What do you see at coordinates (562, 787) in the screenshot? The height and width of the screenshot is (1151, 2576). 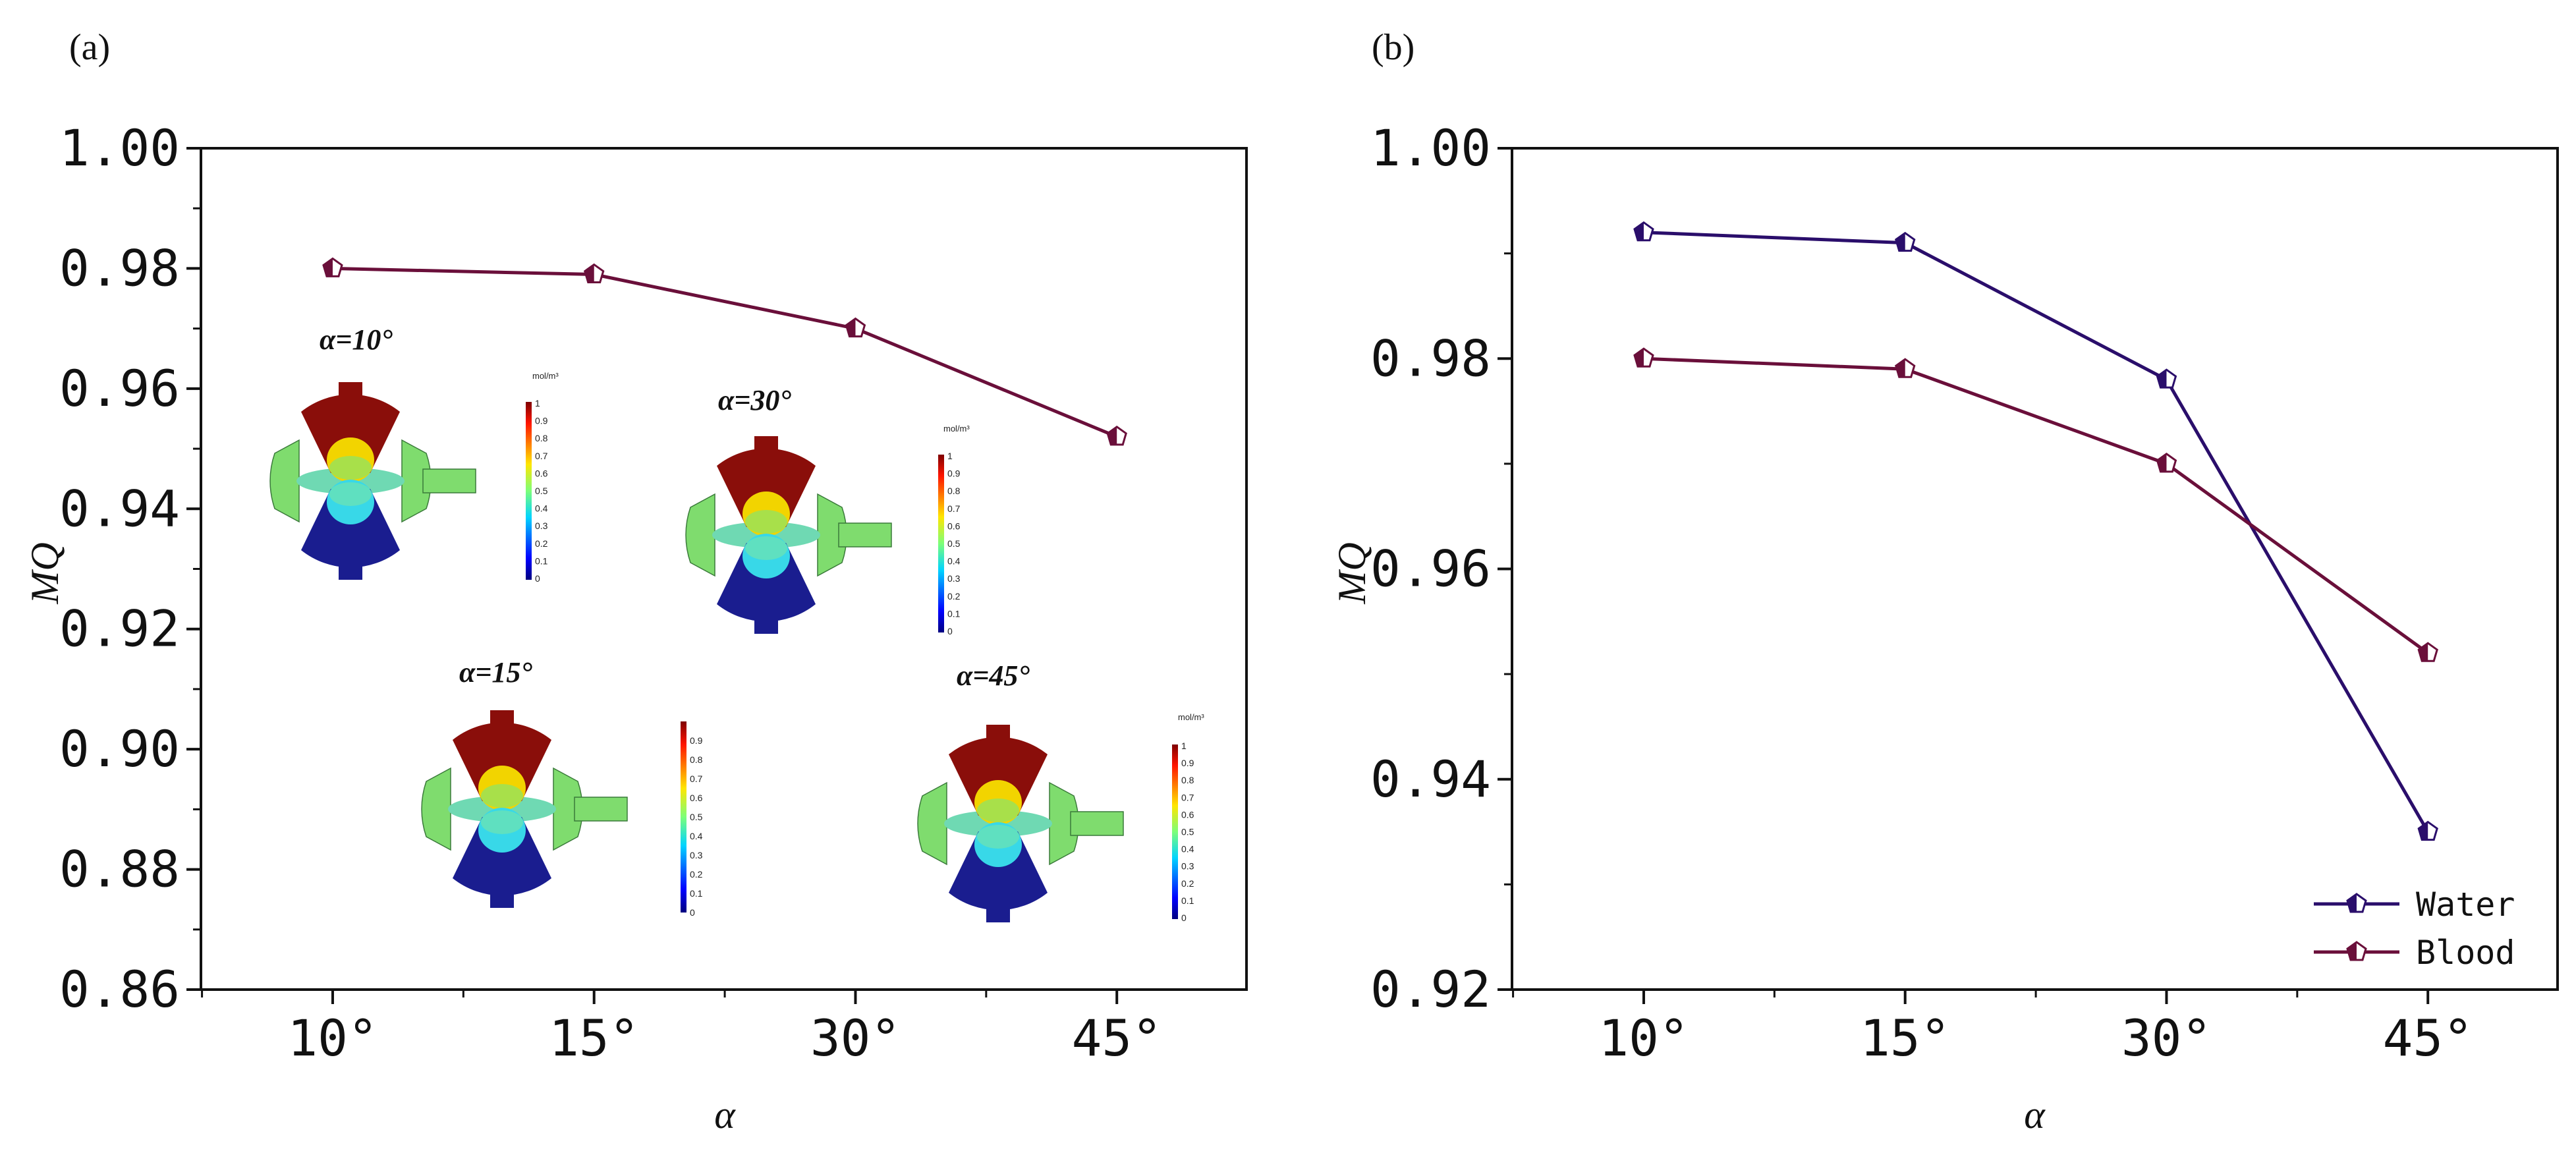 I see `inset-alpha-15: α=15° 0.9 0.8 0.7 0.6 0.5 0.4 0.3 0.2 0.1 0` at bounding box center [562, 787].